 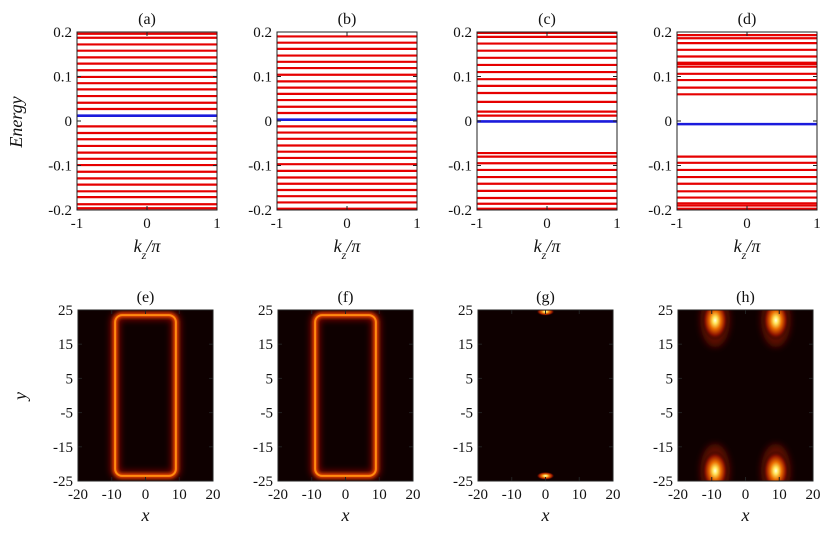 I want to click on panel-title: (e), so click(x=146, y=297).